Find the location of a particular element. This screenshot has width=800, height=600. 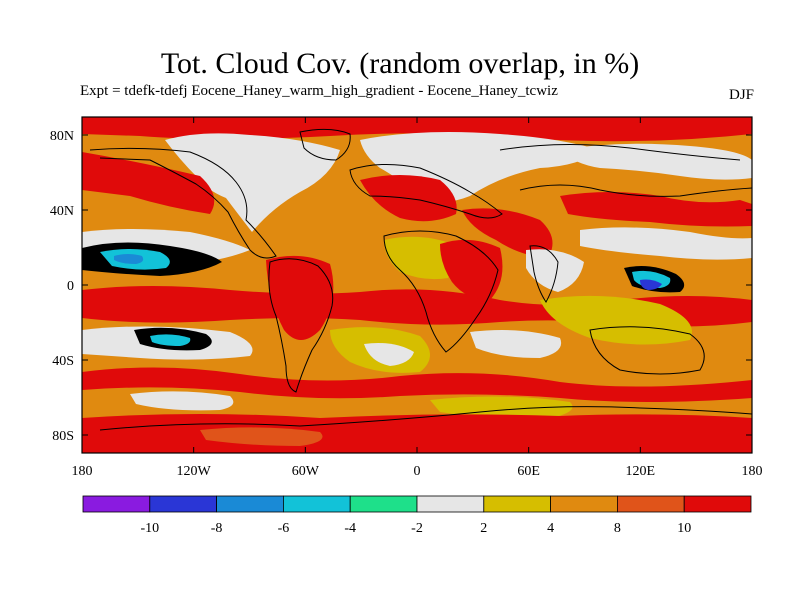

asia-coast is located at coordinates (625, 170).